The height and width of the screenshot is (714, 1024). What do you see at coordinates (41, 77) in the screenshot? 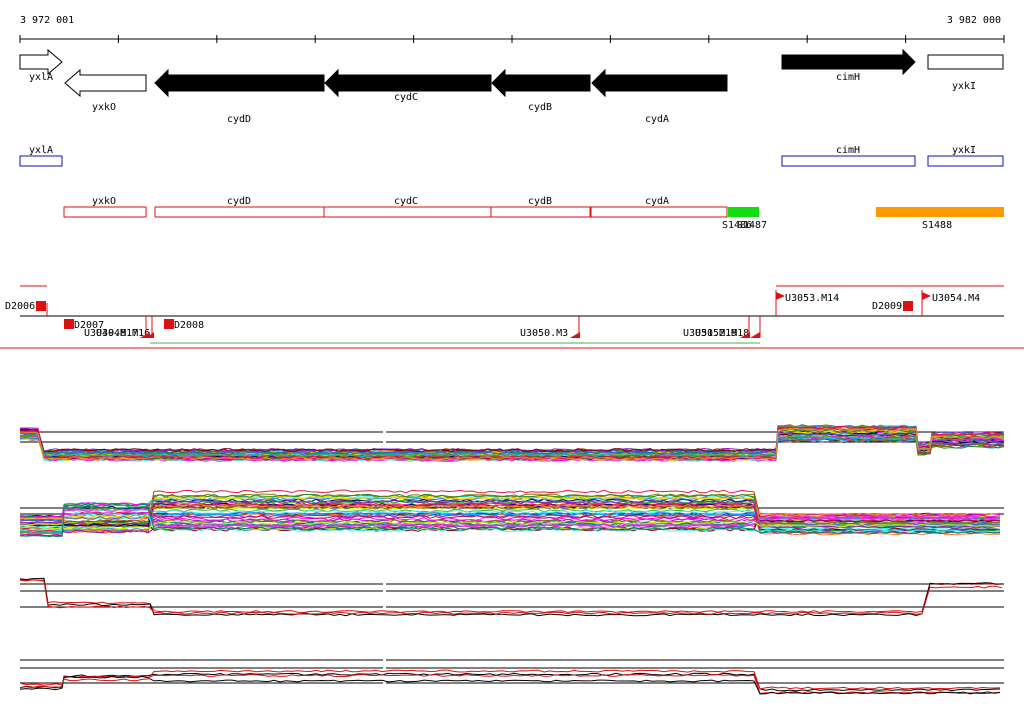
I see `gene-label: yxlA` at bounding box center [41, 77].